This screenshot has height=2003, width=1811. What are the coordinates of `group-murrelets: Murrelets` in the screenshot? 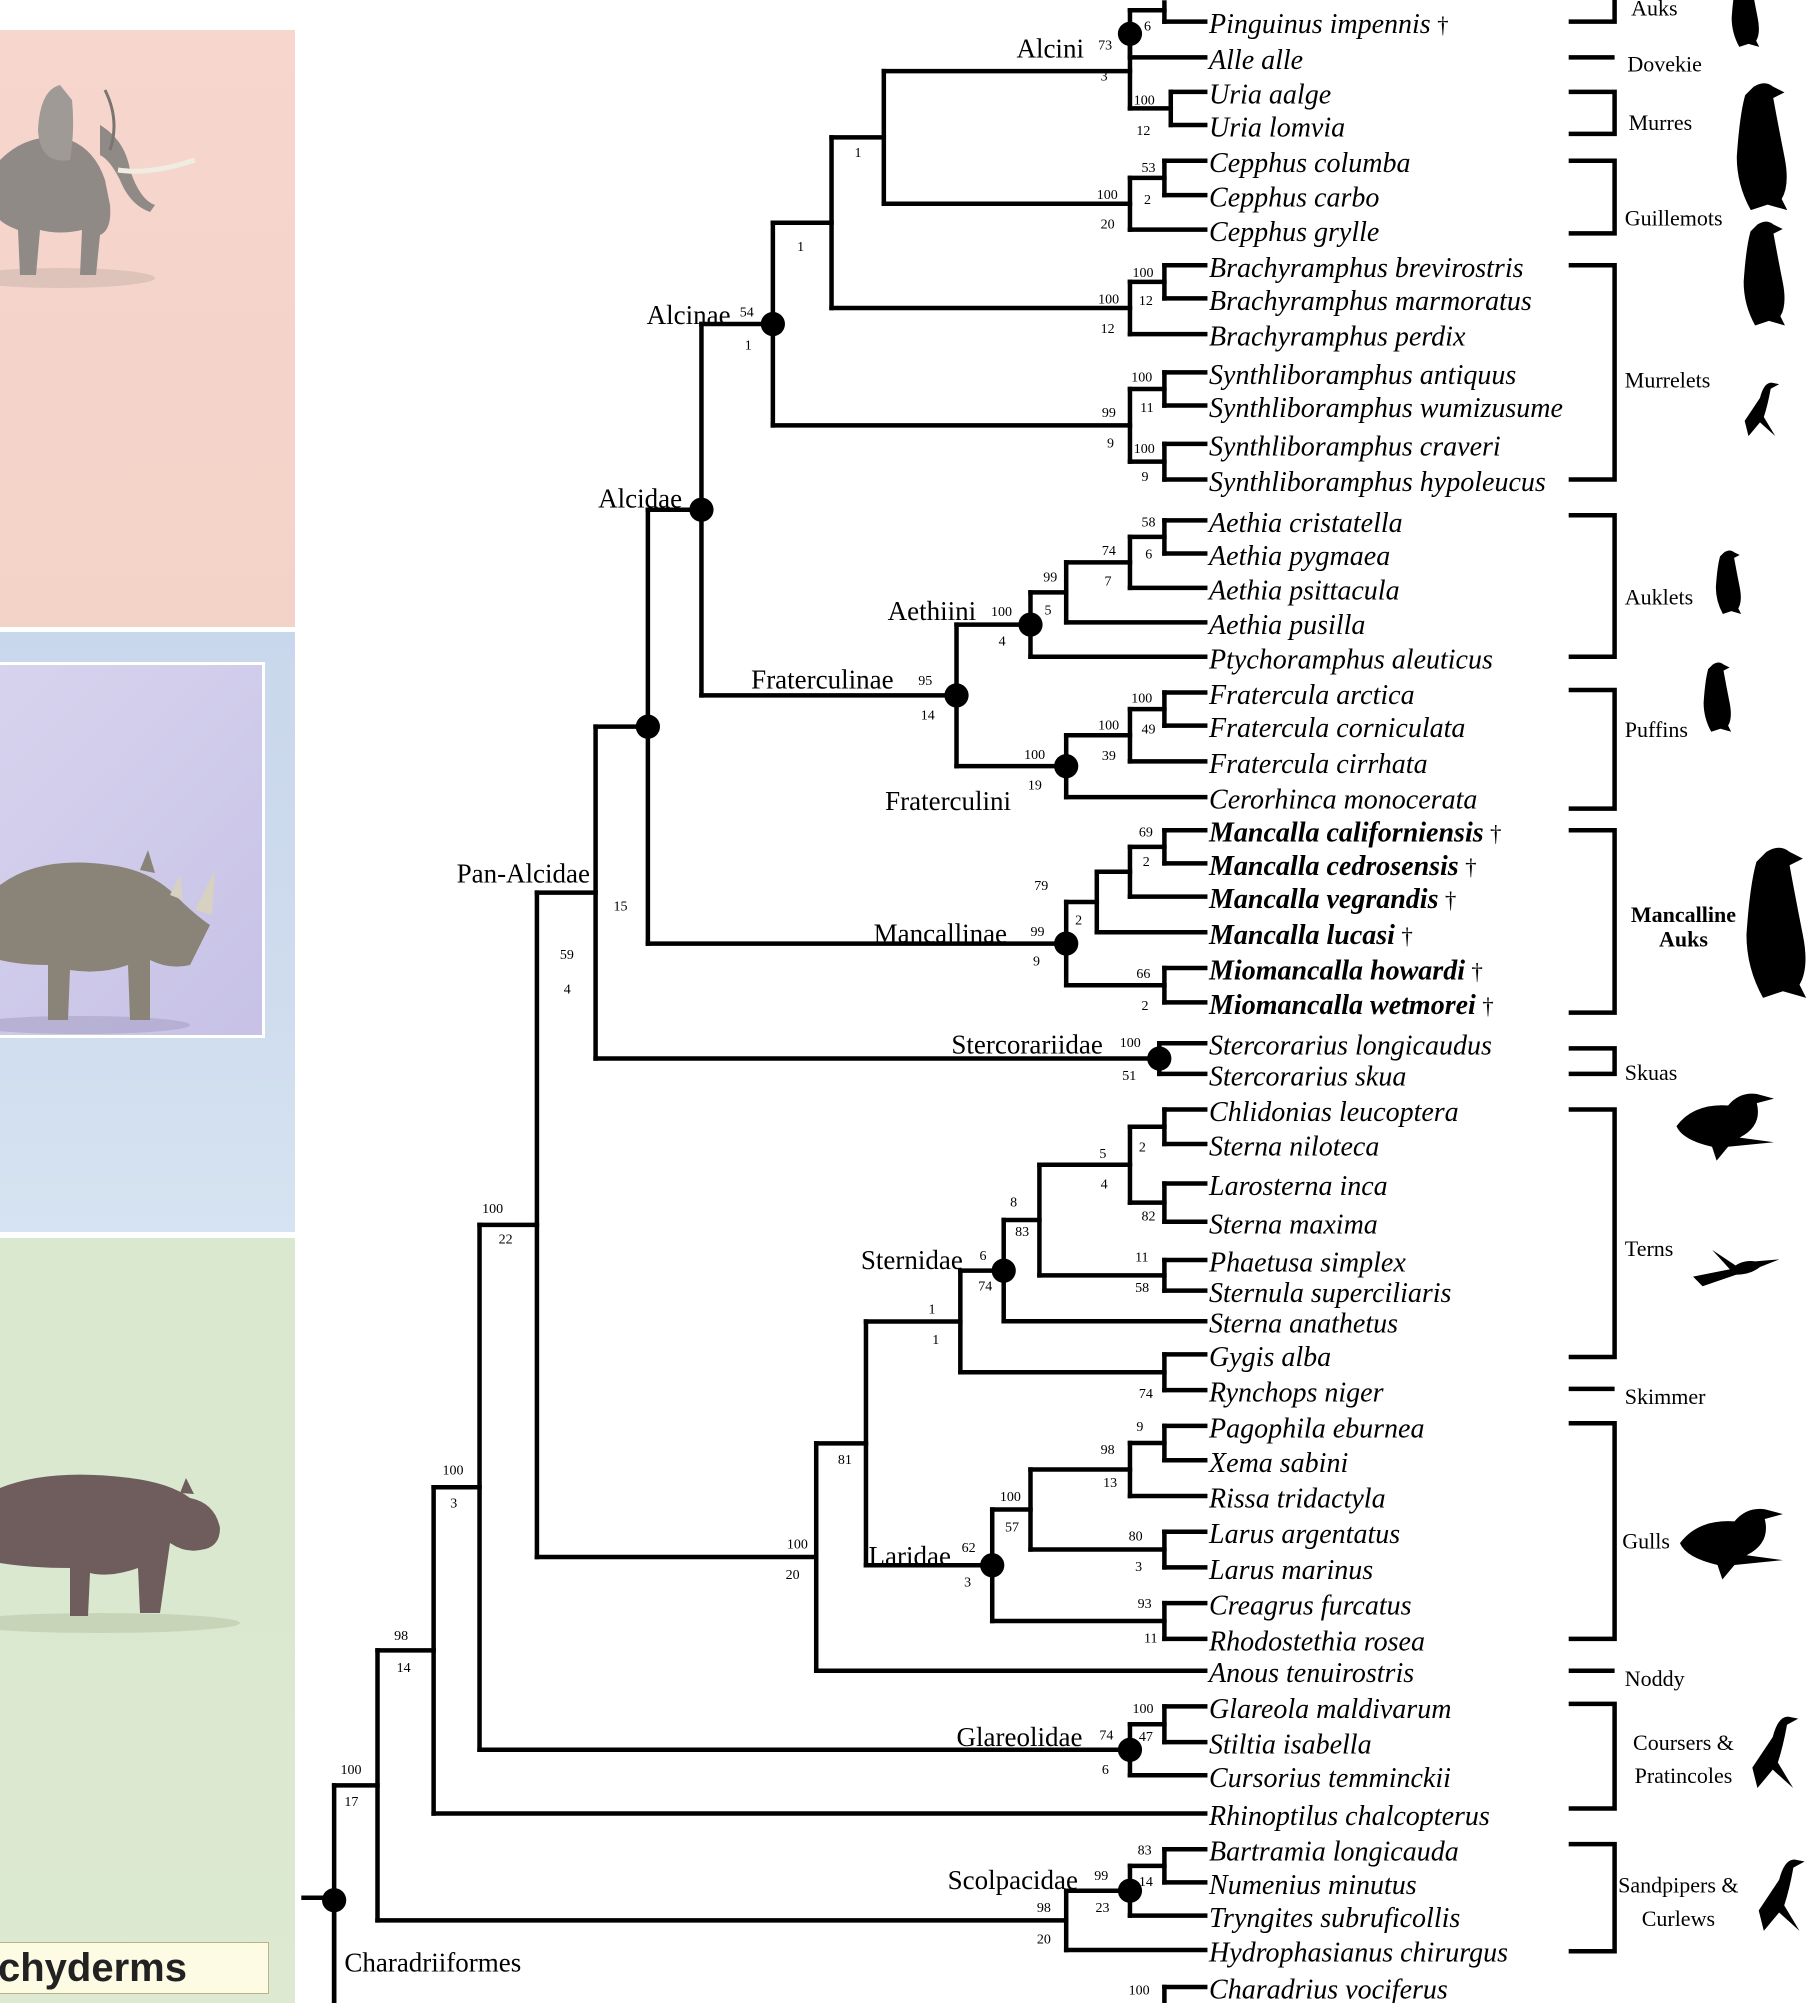 It's located at (1668, 380).